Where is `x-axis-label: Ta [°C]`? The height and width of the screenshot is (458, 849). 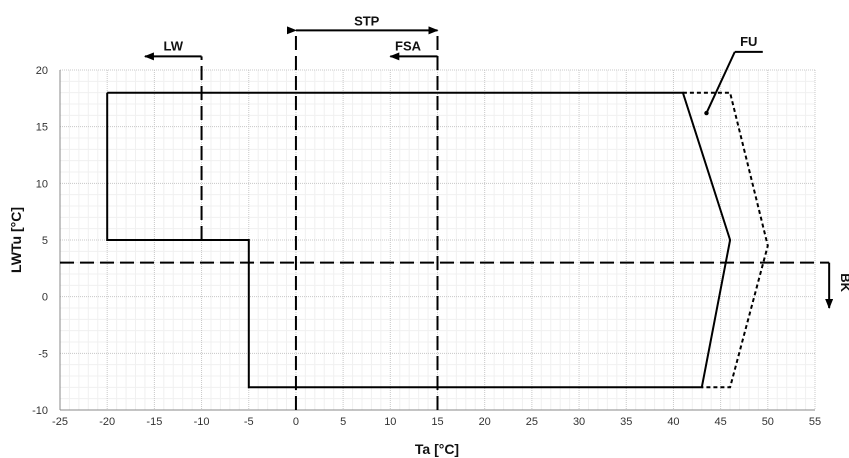 x-axis-label: Ta [°C] is located at coordinates (437, 449).